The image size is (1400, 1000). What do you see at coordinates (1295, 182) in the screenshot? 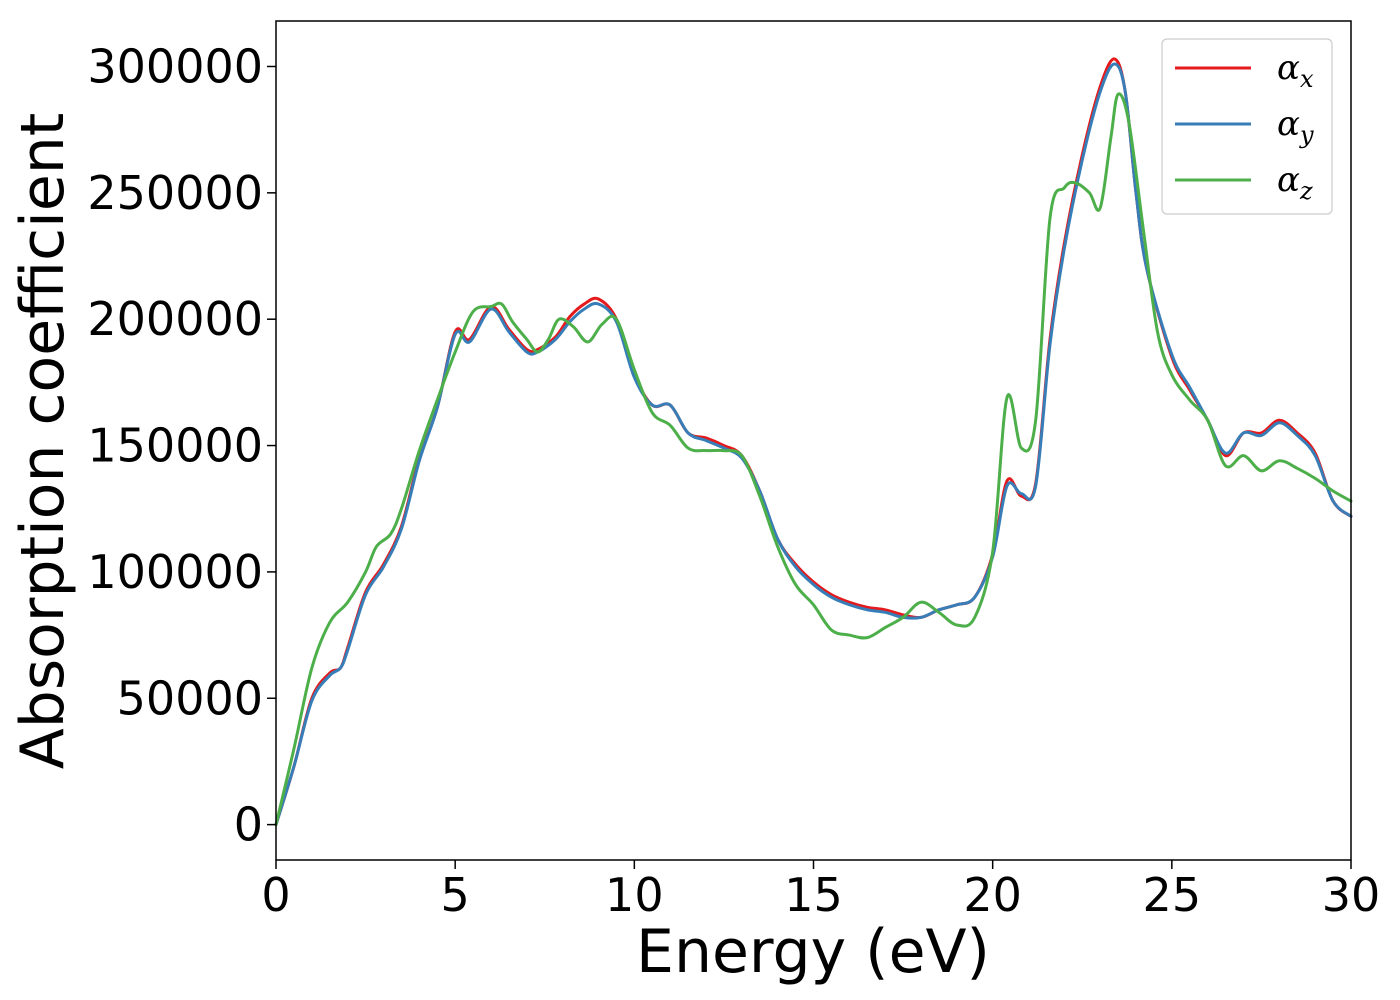
I see `legend-label-alpha-z: αz` at bounding box center [1295, 182].